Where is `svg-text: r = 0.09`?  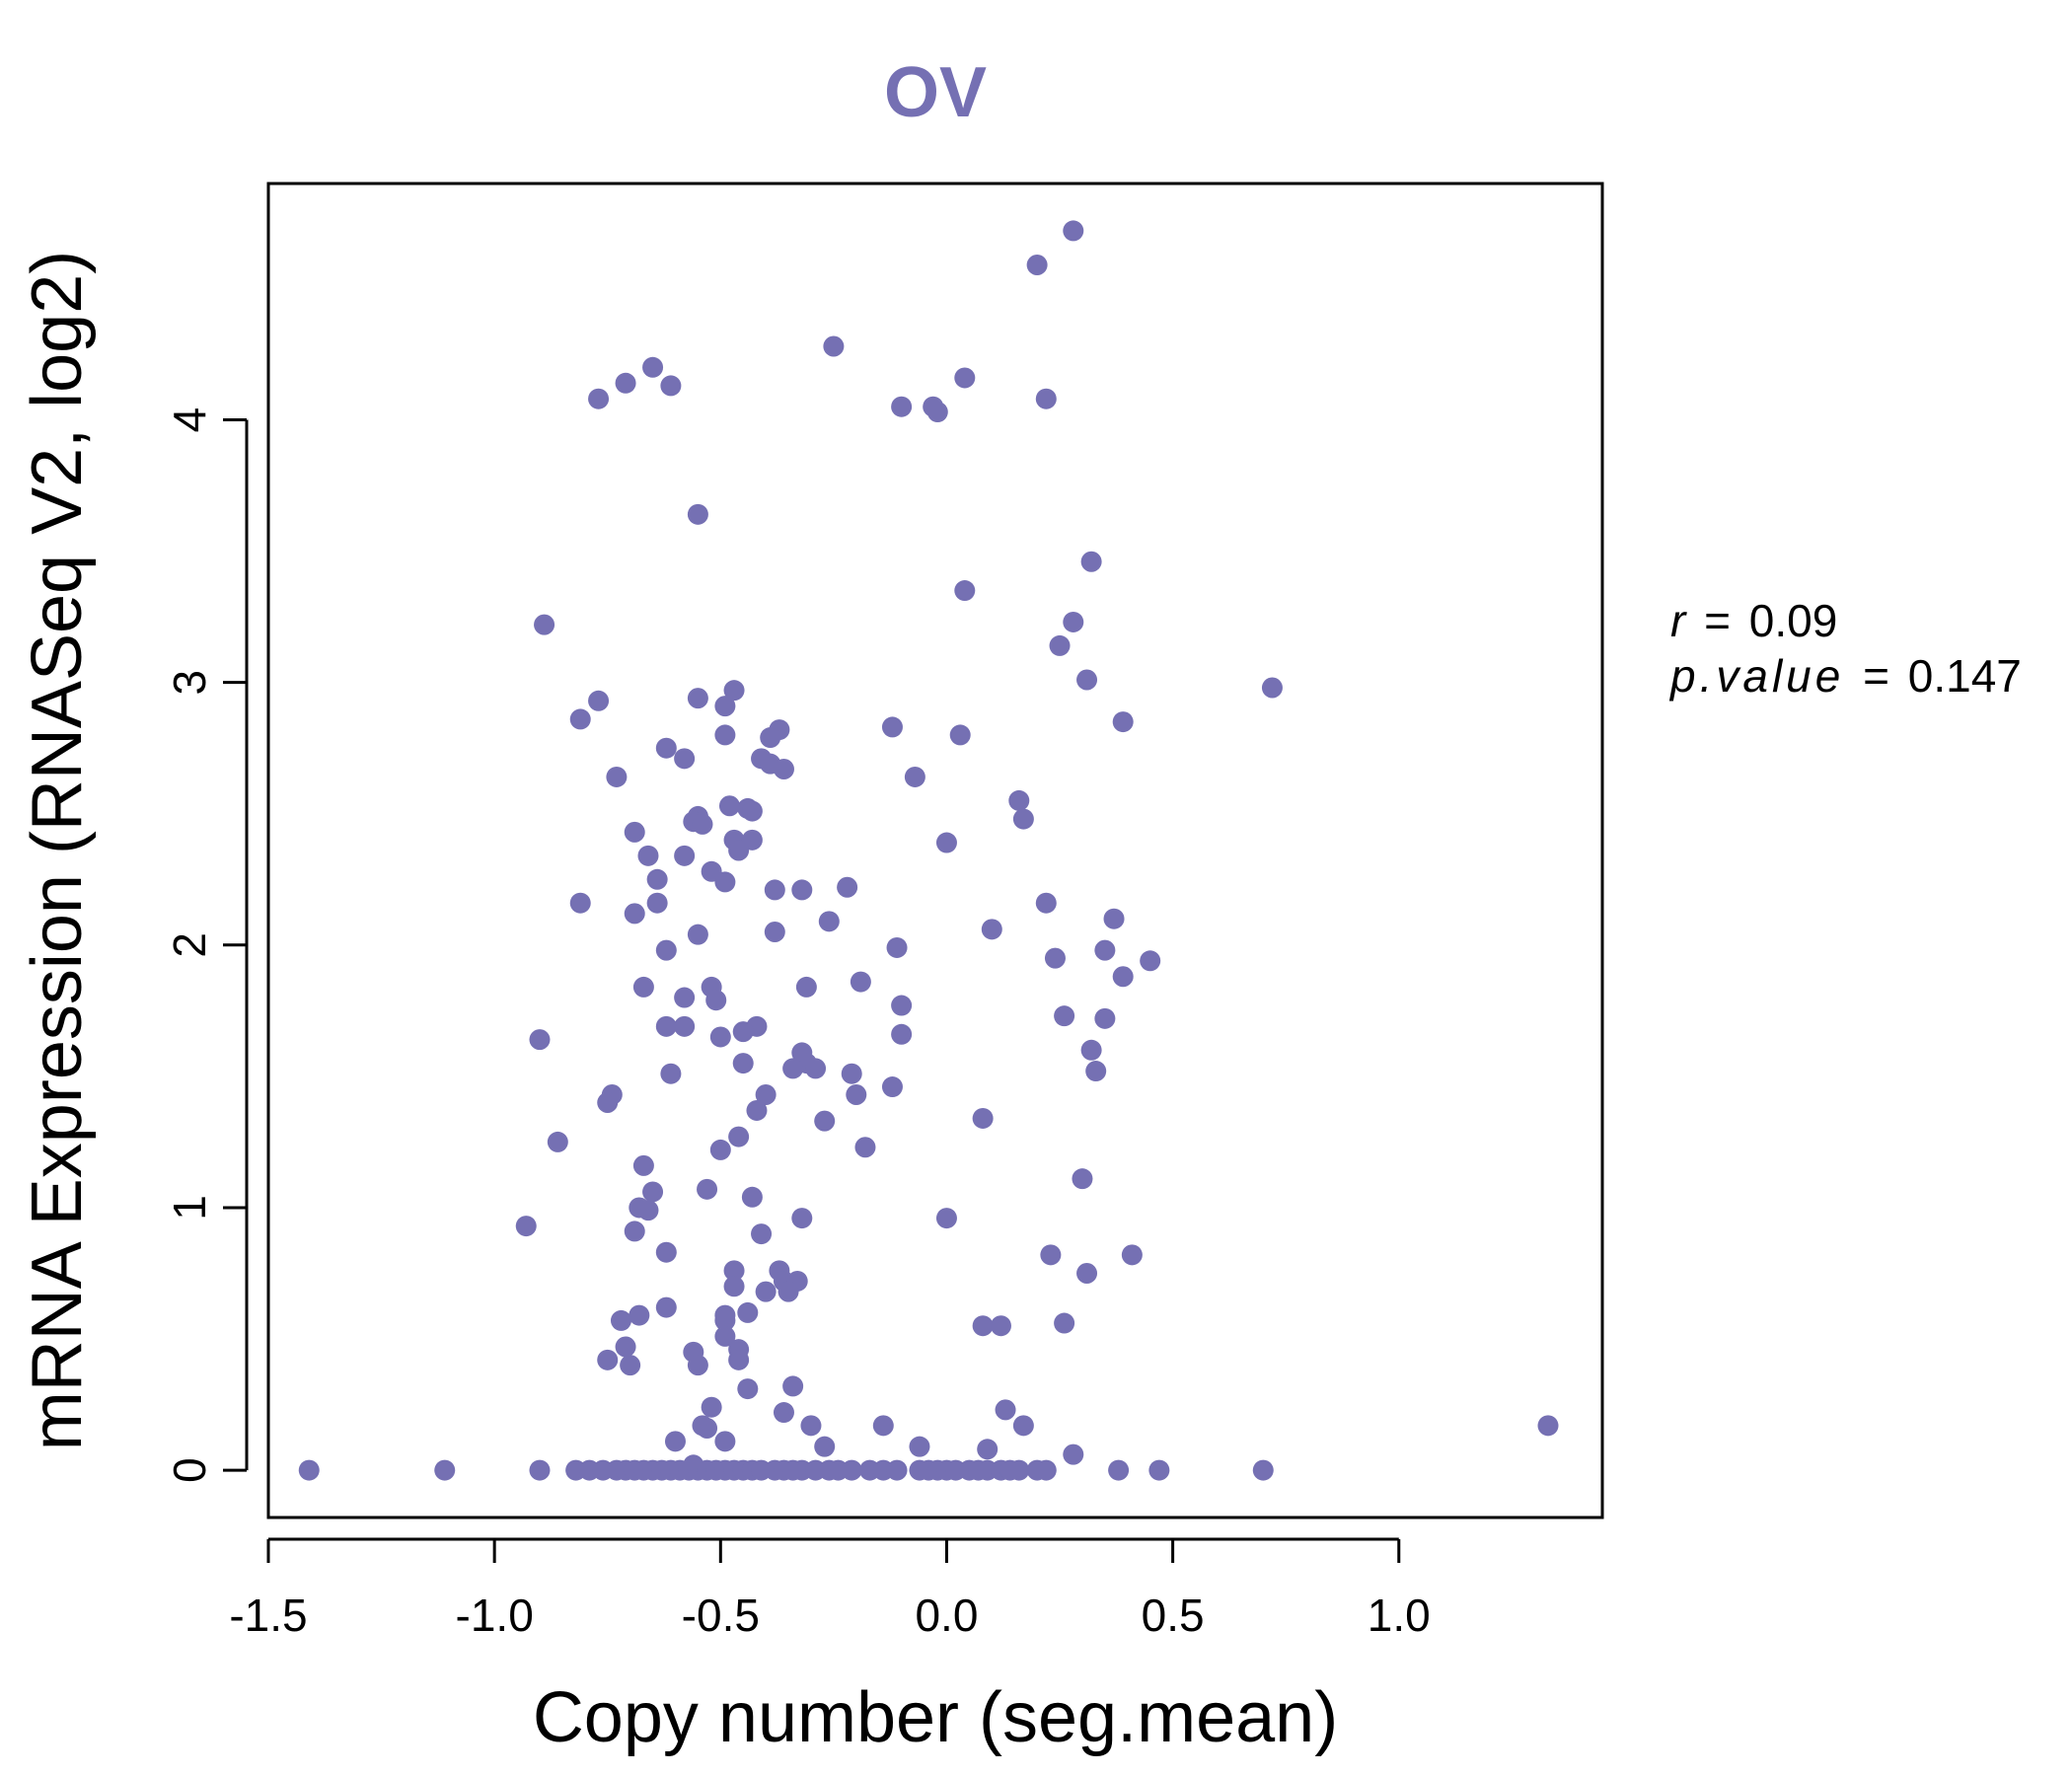
svg-text: r = 0.09 is located at coordinates (1754, 621).